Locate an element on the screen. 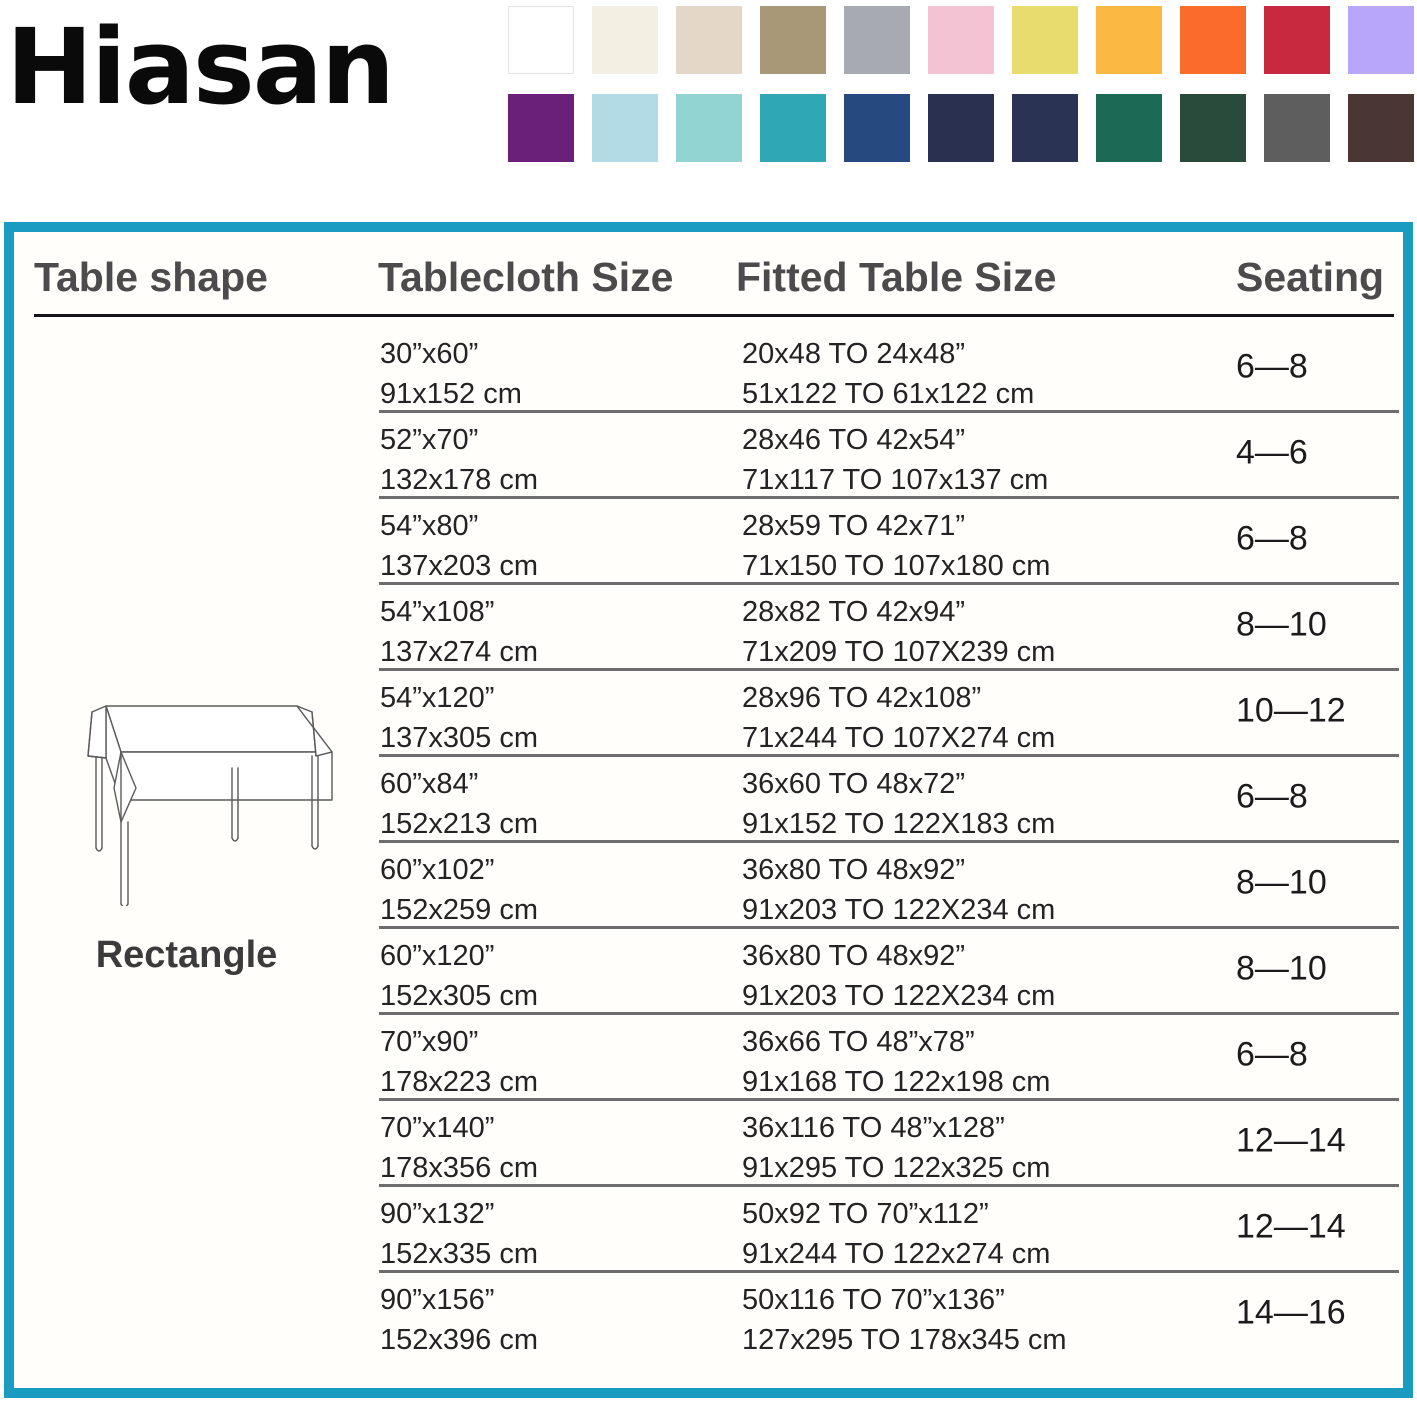 The image size is (1417, 1402). color-swatch-dark-green is located at coordinates (1213, 128).